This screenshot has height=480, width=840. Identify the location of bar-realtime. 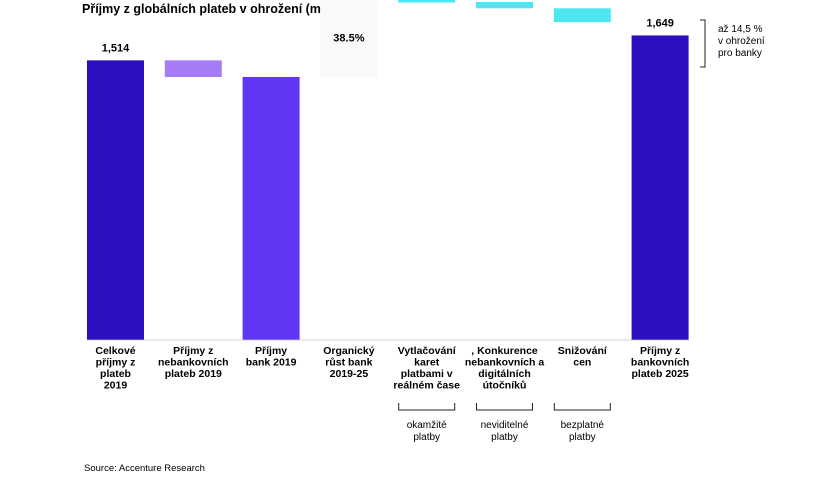
(427, 1).